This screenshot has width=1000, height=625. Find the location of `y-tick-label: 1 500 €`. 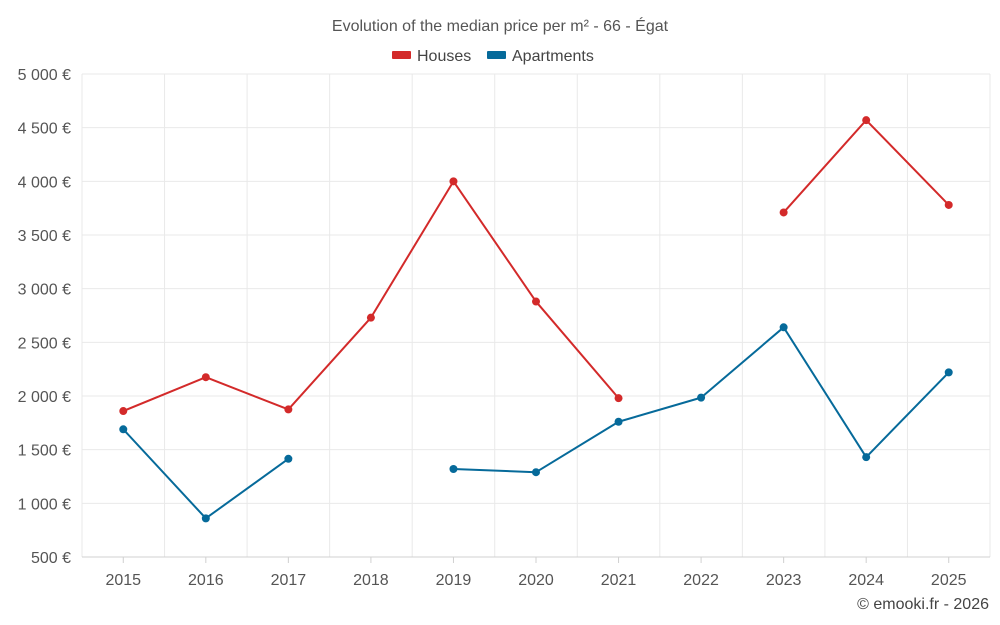

y-tick-label: 1 500 € is located at coordinates (44, 451).